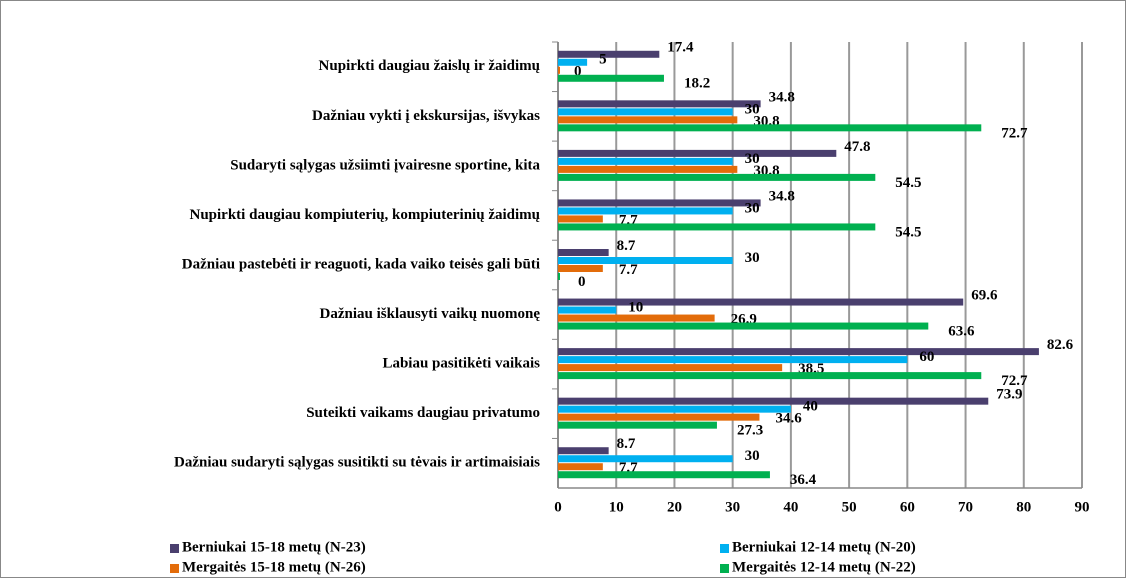 The image size is (1126, 578). What do you see at coordinates (674, 507) in the screenshot?
I see `x-tick-label: 20` at bounding box center [674, 507].